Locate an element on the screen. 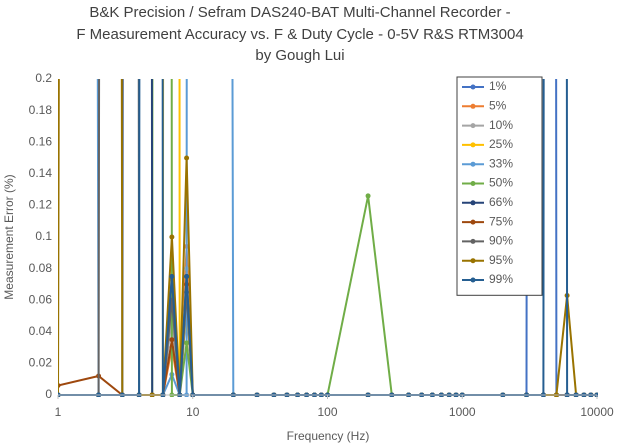 The width and height of the screenshot is (619, 448). legend-label: 75% is located at coordinates (501, 221).